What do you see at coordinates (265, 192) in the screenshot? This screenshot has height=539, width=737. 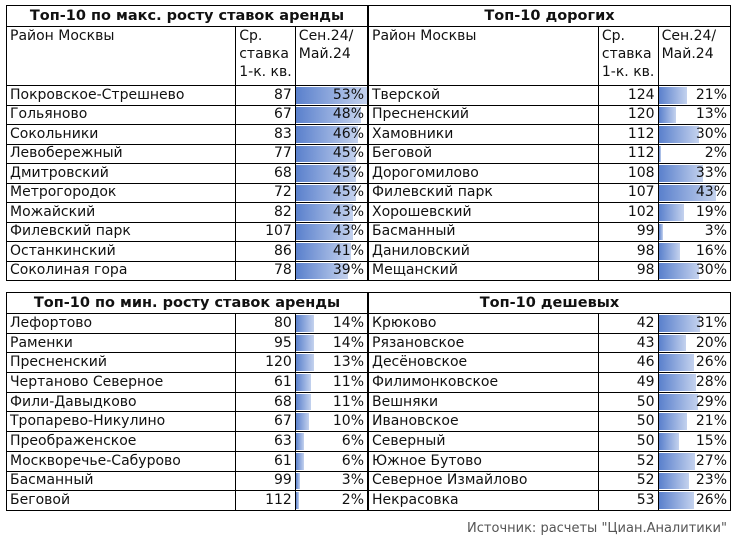 I see `rate-value: 72` at bounding box center [265, 192].